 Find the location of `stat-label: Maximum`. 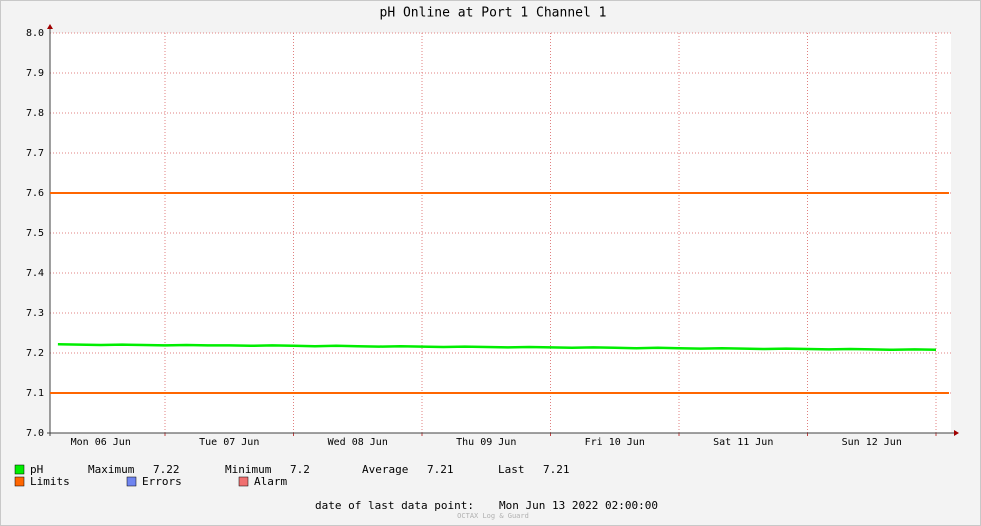

stat-label: Maximum is located at coordinates (111, 469).